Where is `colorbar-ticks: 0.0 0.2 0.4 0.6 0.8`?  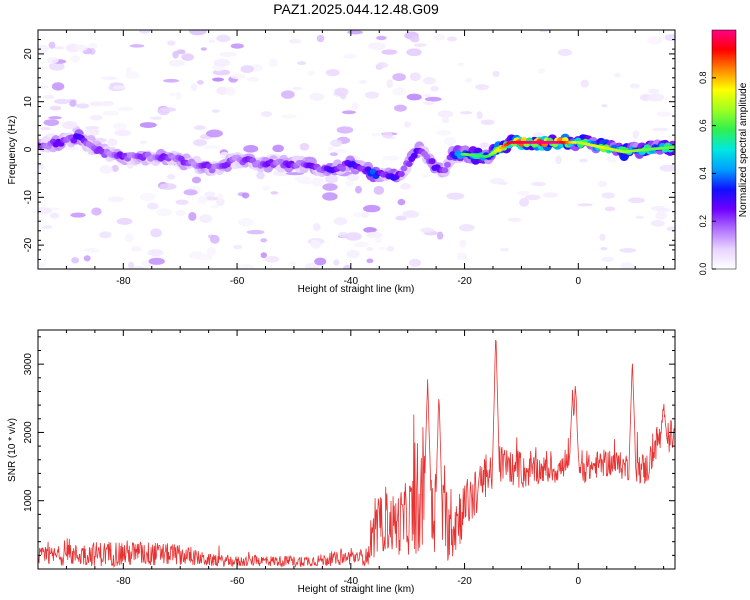
colorbar-ticks: 0.0 0.2 0.4 0.6 0.8 is located at coordinates (707, 174).